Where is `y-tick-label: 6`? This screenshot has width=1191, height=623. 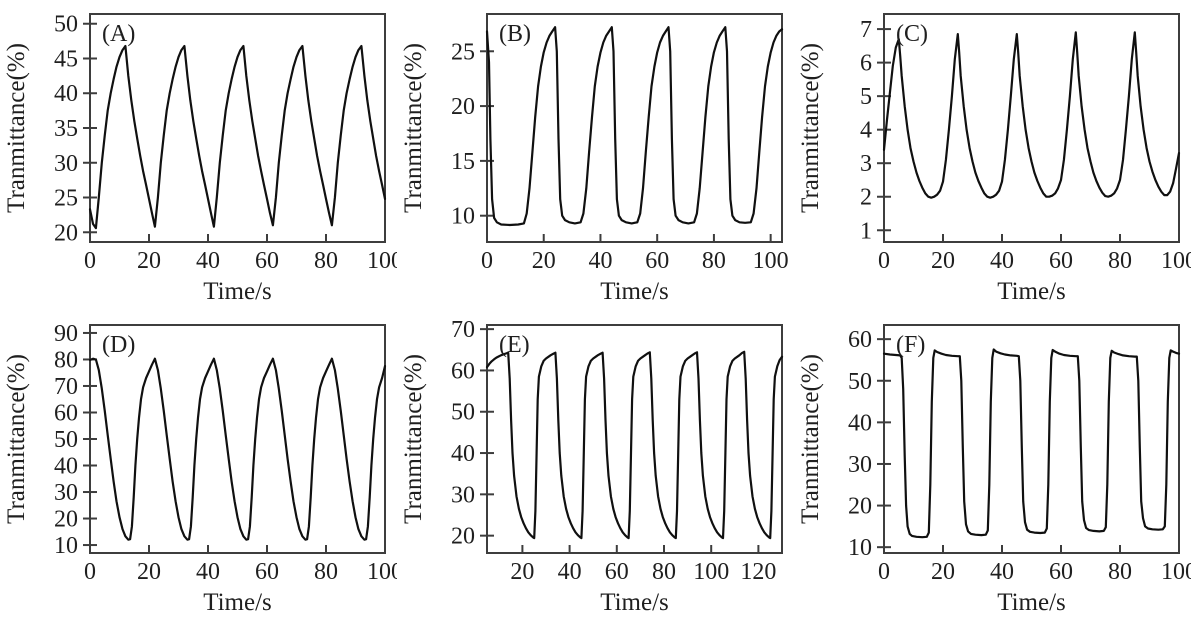 y-tick-label: 6 is located at coordinates (866, 64).